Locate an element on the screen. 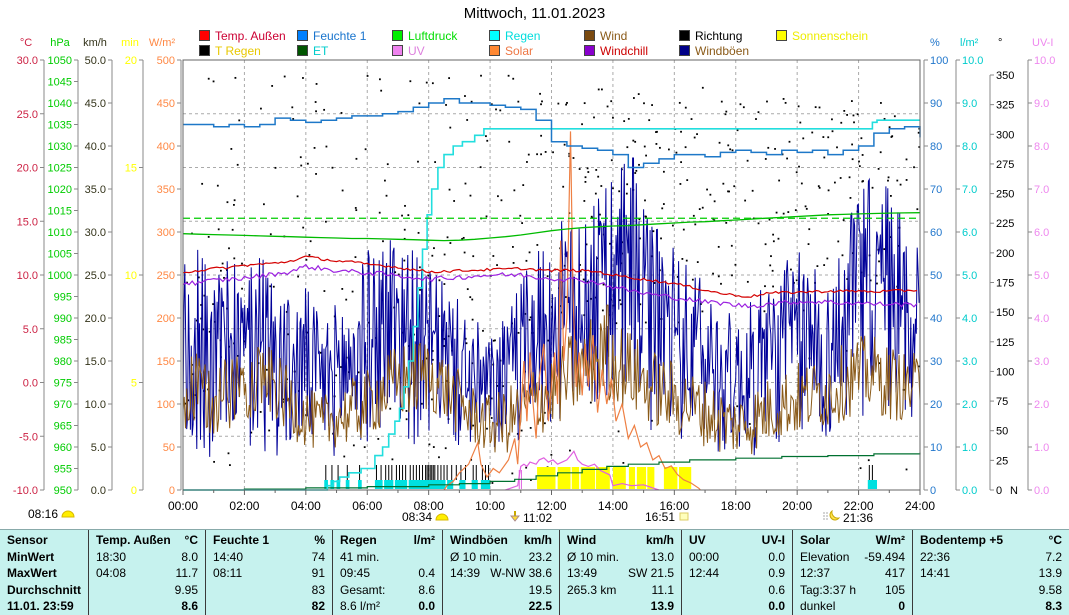 The image size is (1069, 615). table-cell: W-NW 38.6 is located at coordinates (521, 573).